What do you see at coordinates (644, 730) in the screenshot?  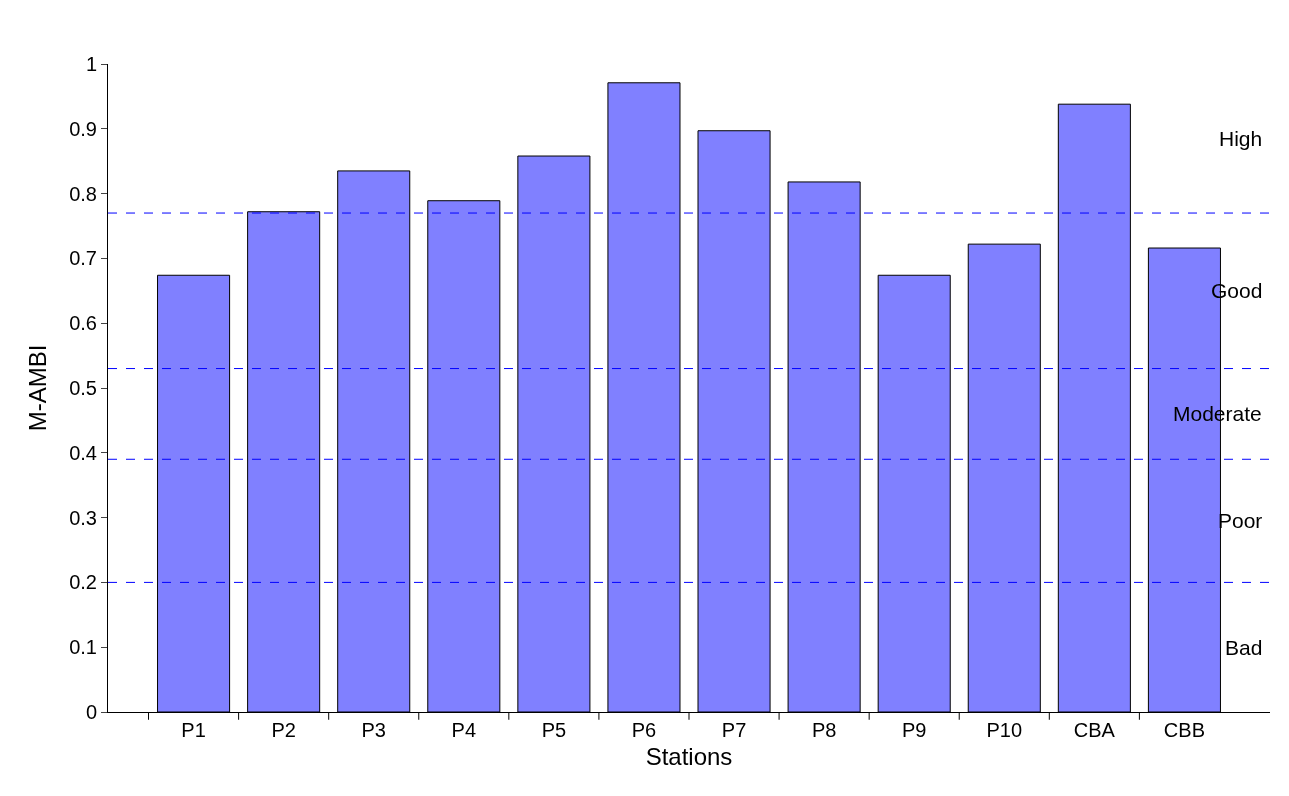 I see `x-tick-label: P6` at bounding box center [644, 730].